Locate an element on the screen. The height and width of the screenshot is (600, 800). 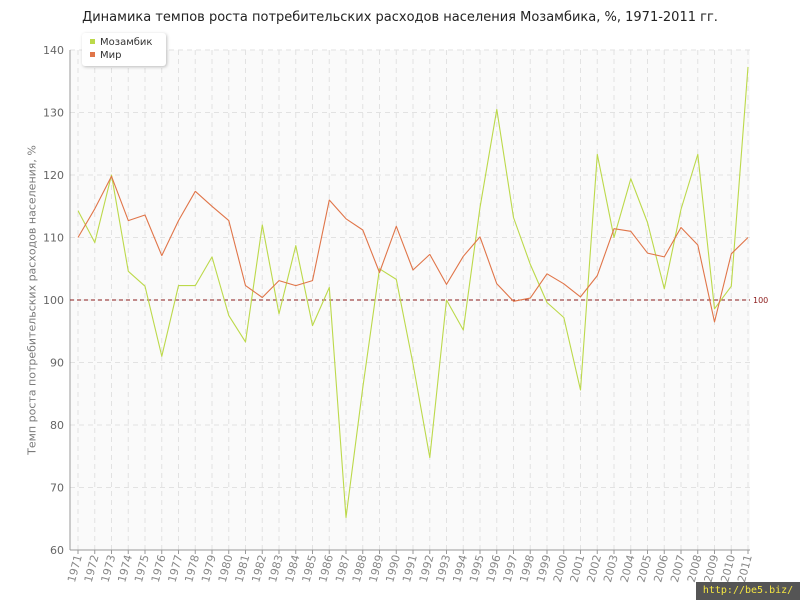
y-tick-label: 60 is located at coordinates (57, 550).